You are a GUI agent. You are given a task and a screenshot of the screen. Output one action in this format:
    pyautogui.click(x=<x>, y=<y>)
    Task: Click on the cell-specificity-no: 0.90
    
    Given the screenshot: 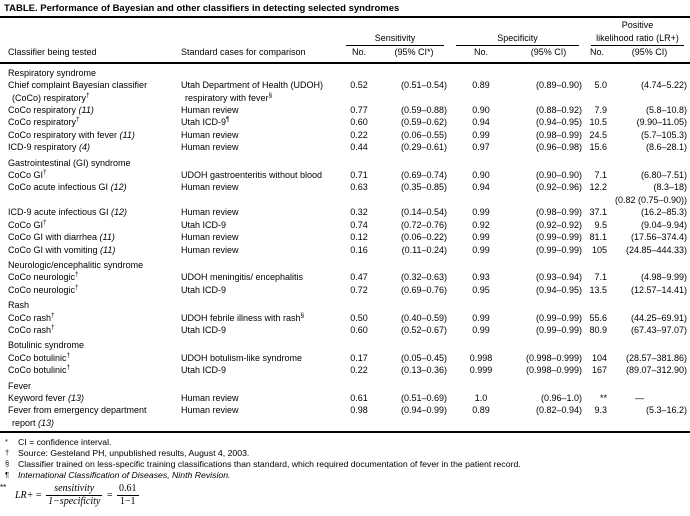 What is the action you would take?
    pyautogui.click(x=481, y=110)
    